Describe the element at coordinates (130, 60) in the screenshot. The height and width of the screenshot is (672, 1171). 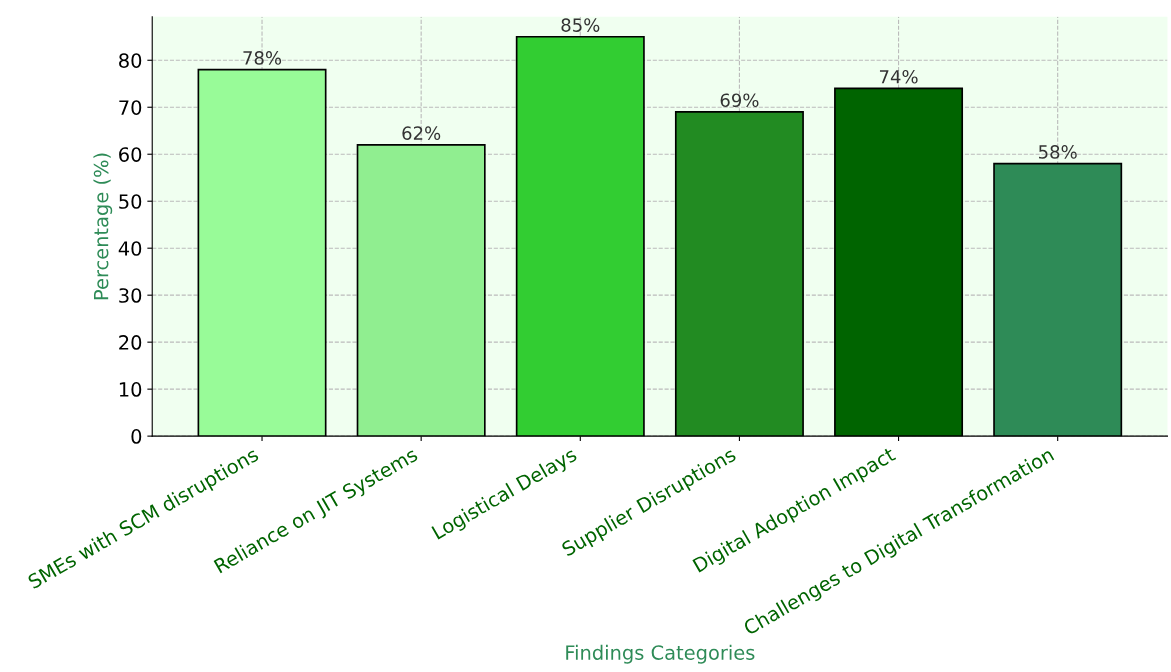
I see `y-tick-label: 80` at that location.